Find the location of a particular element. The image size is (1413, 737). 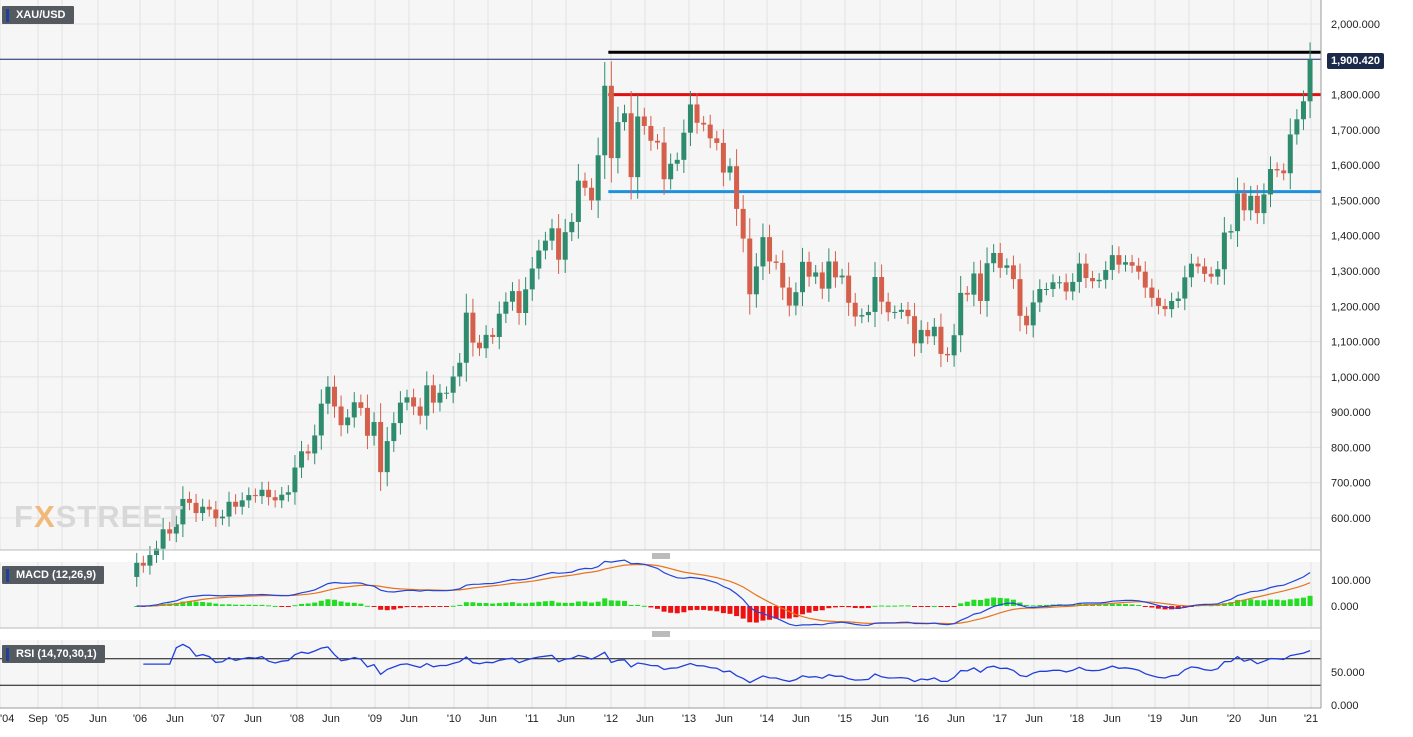

x-tick-label: '21 is located at coordinates (1311, 719).